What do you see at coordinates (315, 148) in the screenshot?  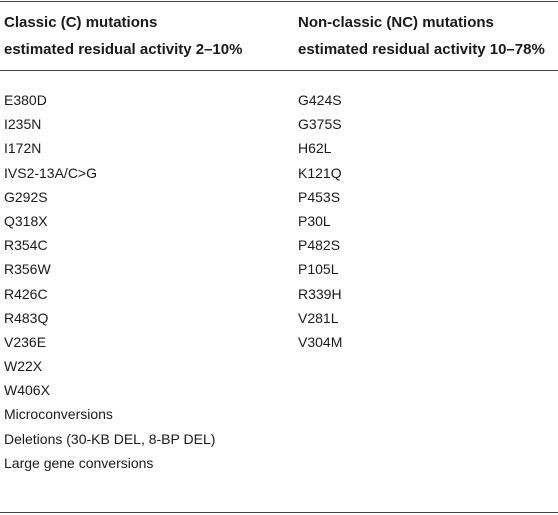 I see `nonclassic-cell: H62L` at bounding box center [315, 148].